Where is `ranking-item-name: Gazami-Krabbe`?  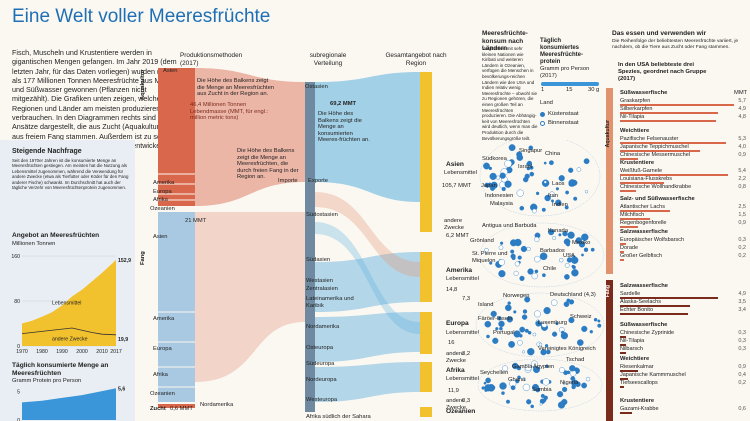 ranking-item-name: Gazami-Krabbe is located at coordinates (639, 409).